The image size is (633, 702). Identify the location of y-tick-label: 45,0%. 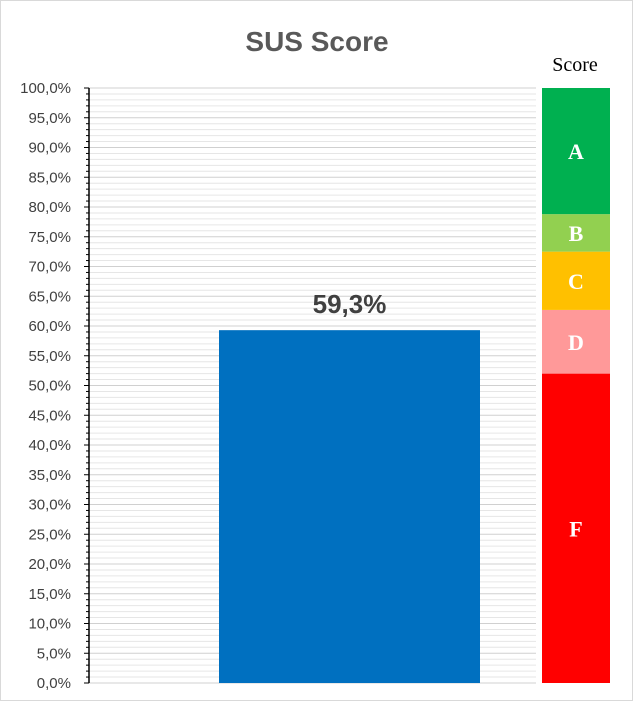
(49, 415).